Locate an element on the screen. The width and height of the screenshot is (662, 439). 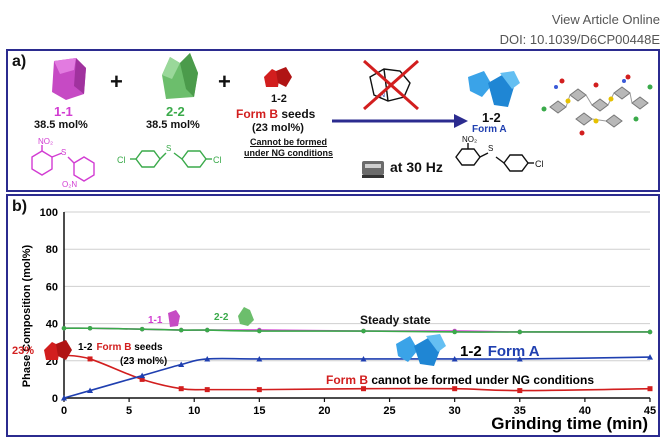
doi-link: DOI: 10.1039/D6CP00448E is located at coordinates (579, 39).